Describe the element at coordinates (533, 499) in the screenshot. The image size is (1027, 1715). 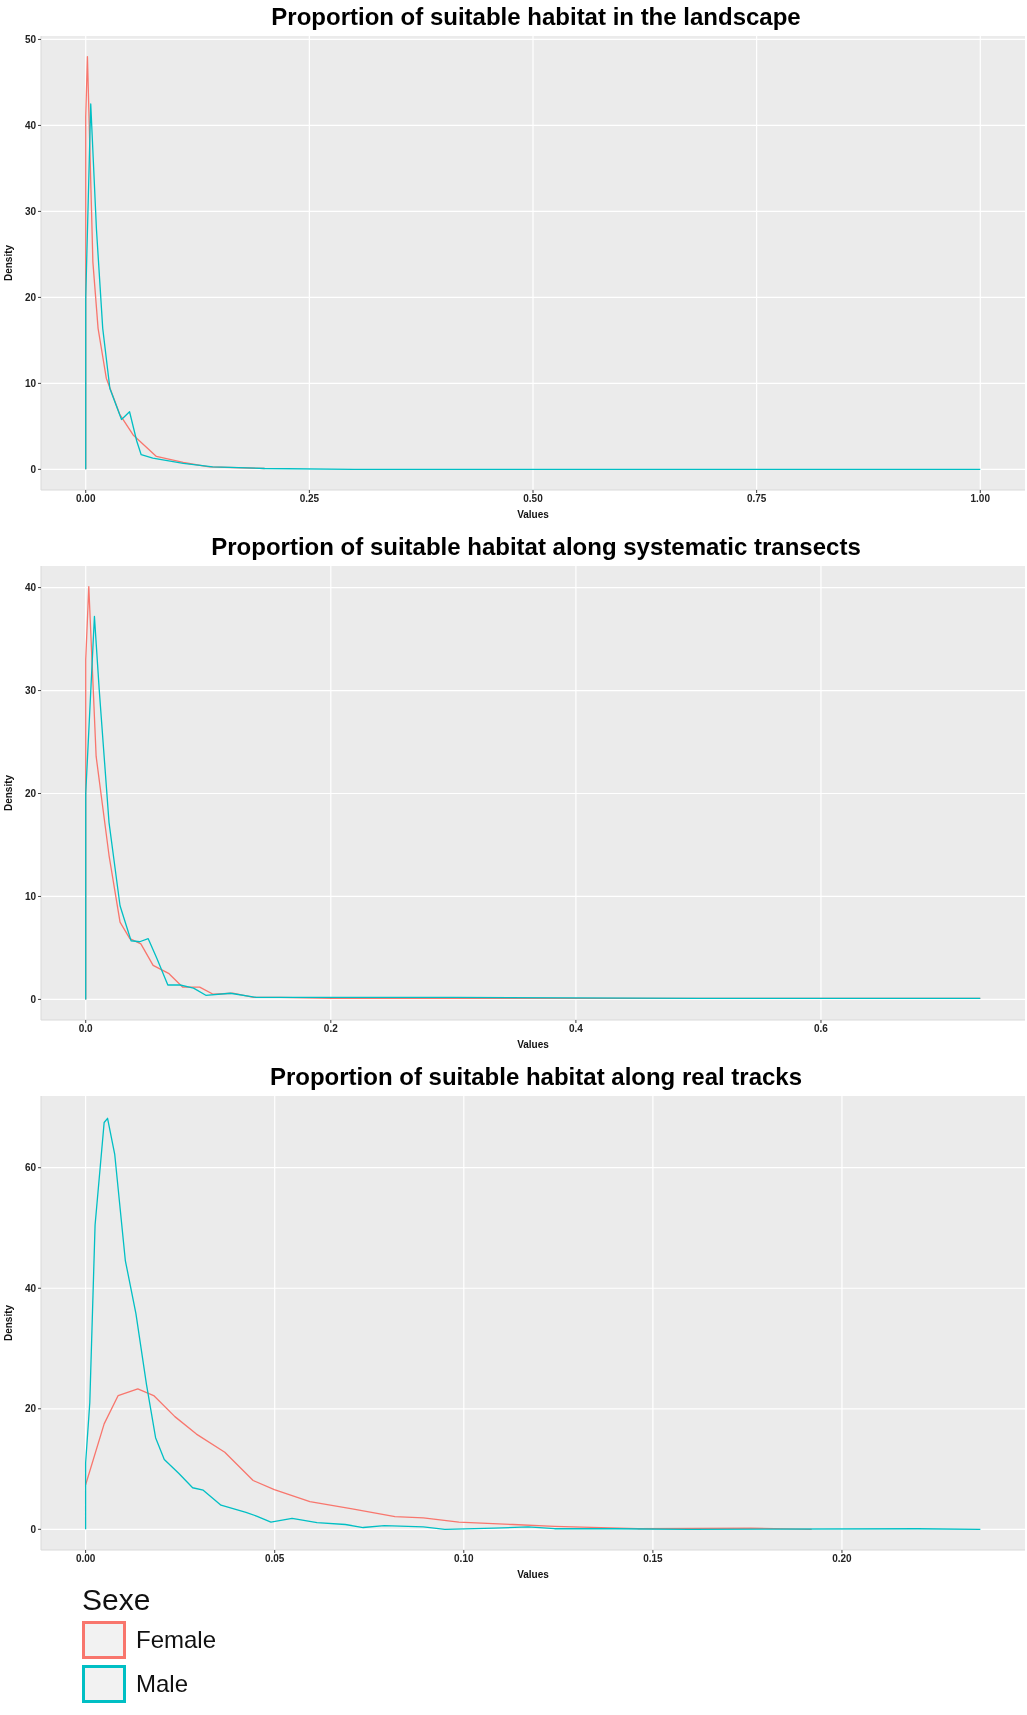
I see `x-tick-label: 0.50` at that location.